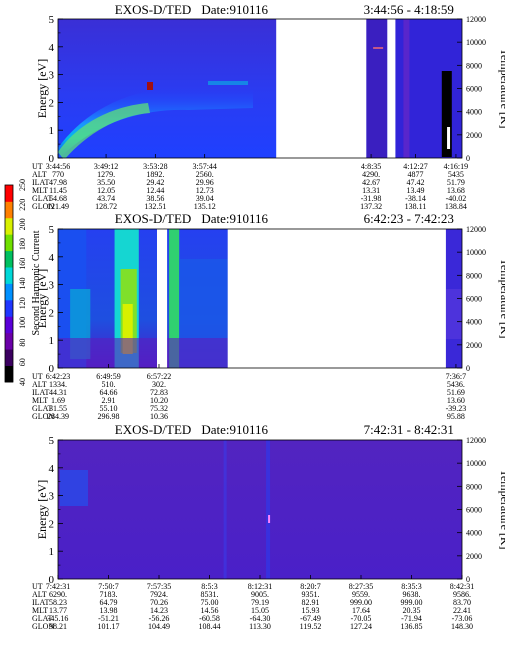 The height and width of the screenshot is (649, 505). Describe the element at coordinates (42, 618) in the screenshot. I see `orbit-row-label: GLAT` at that location.